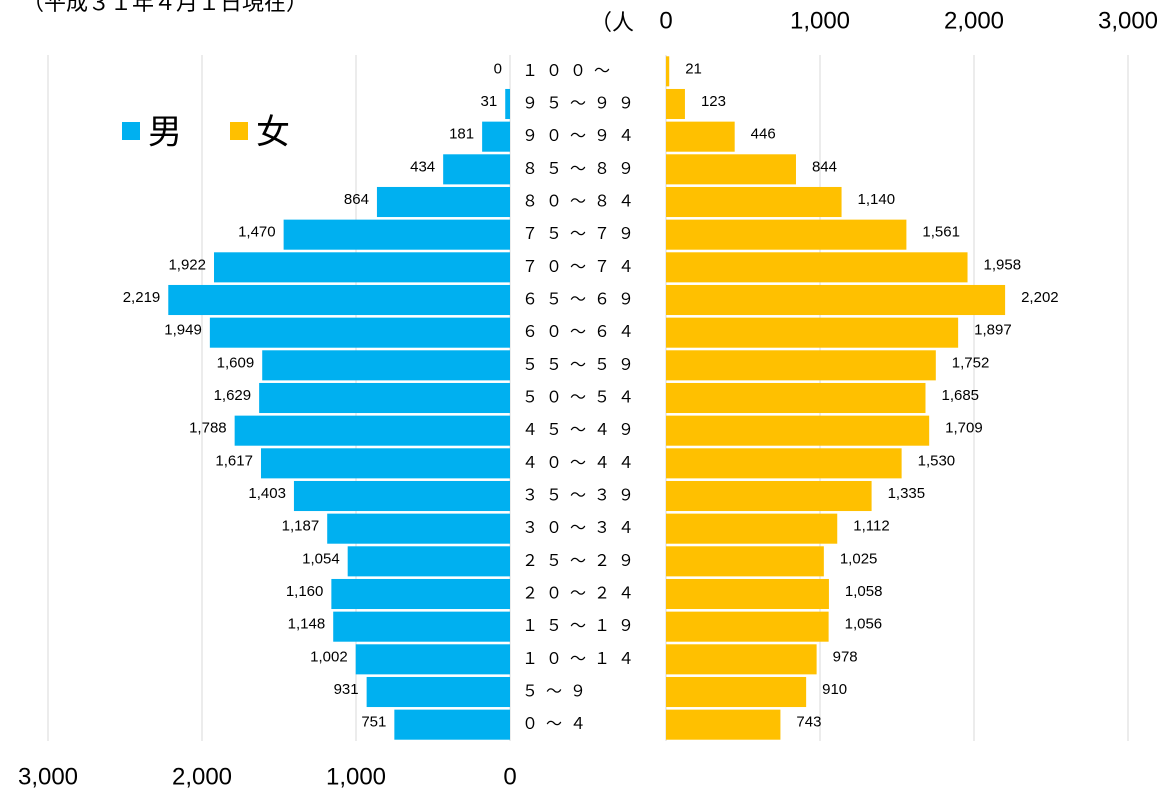  I want to click on value-label: 1,685, so click(960, 395).